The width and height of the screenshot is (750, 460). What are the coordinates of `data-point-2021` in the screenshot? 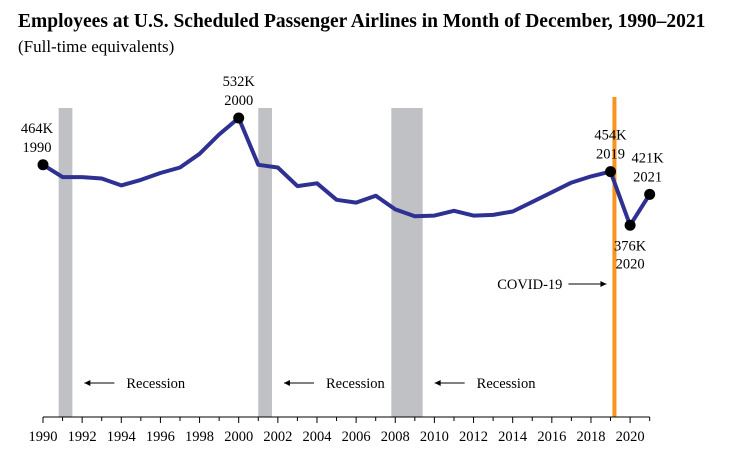 It's located at (650, 194).